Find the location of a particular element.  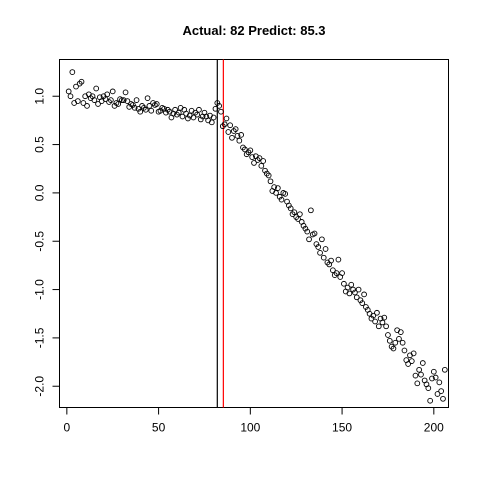

y-tick-label: -2.0 is located at coordinates (40, 386).